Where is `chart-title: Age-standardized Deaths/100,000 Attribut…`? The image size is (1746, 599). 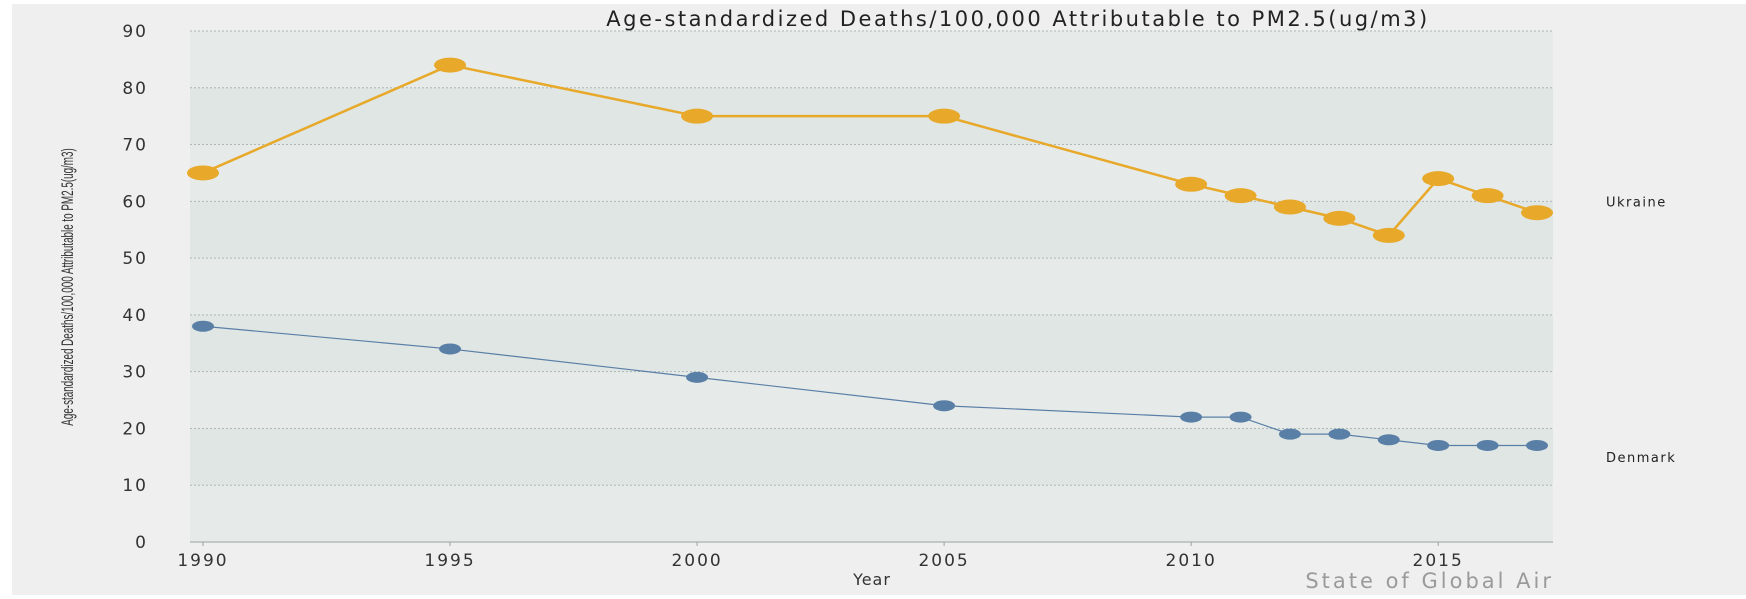 chart-title: Age-standardized Deaths/100,000 Attribut… is located at coordinates (1017, 19).